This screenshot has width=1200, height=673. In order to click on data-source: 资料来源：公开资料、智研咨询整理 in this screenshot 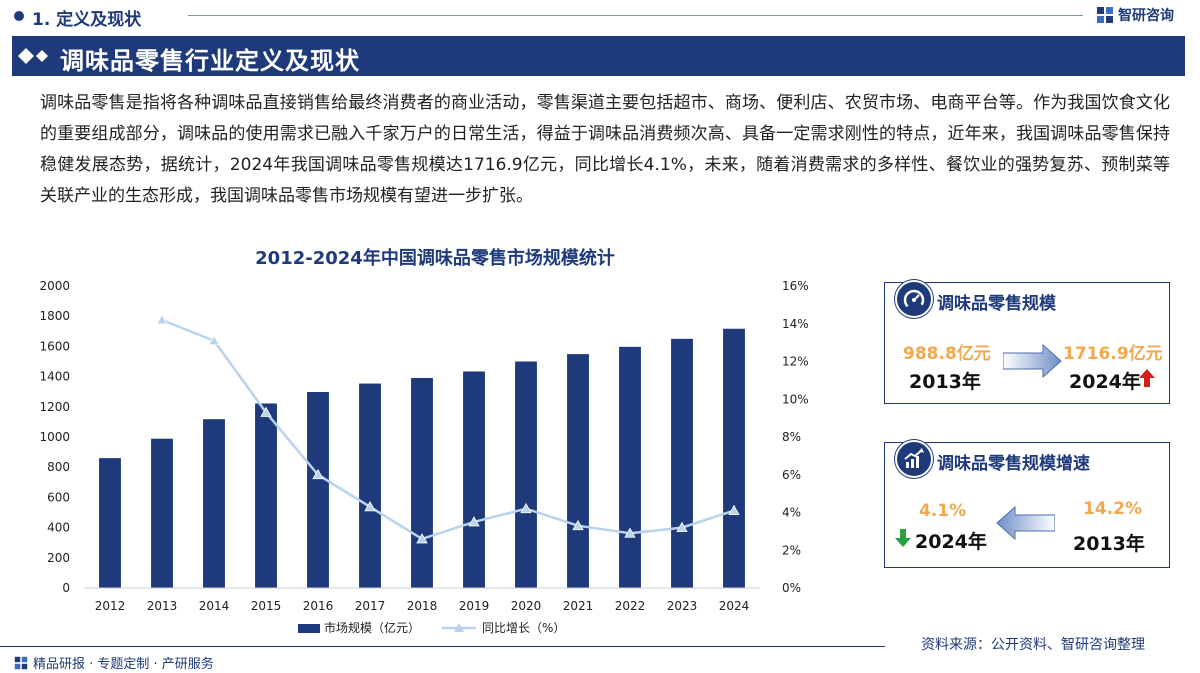, I will do `click(1033, 645)`.